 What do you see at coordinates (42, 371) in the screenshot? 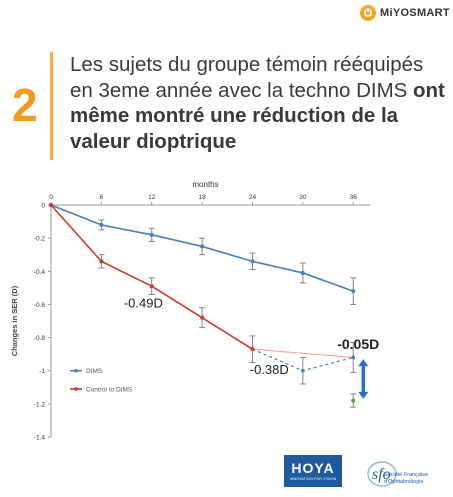
I see `y-tick-label: -1` at bounding box center [42, 371].